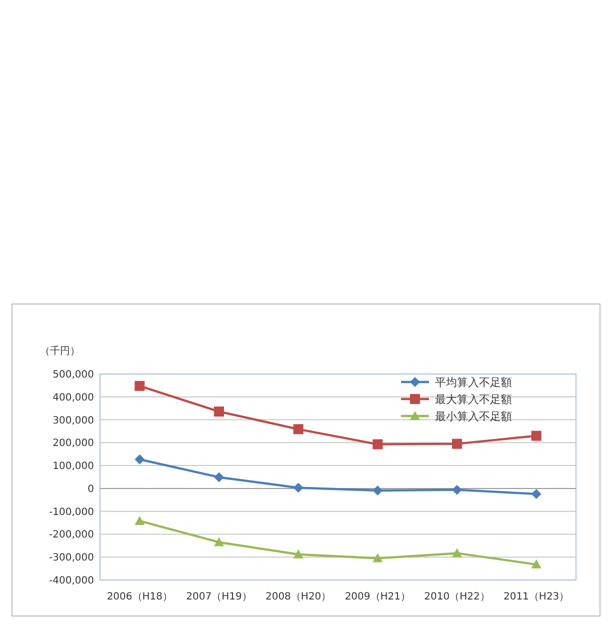  Describe the element at coordinates (73, 466) in the screenshot. I see `y-tick-label: 100,000` at that location.